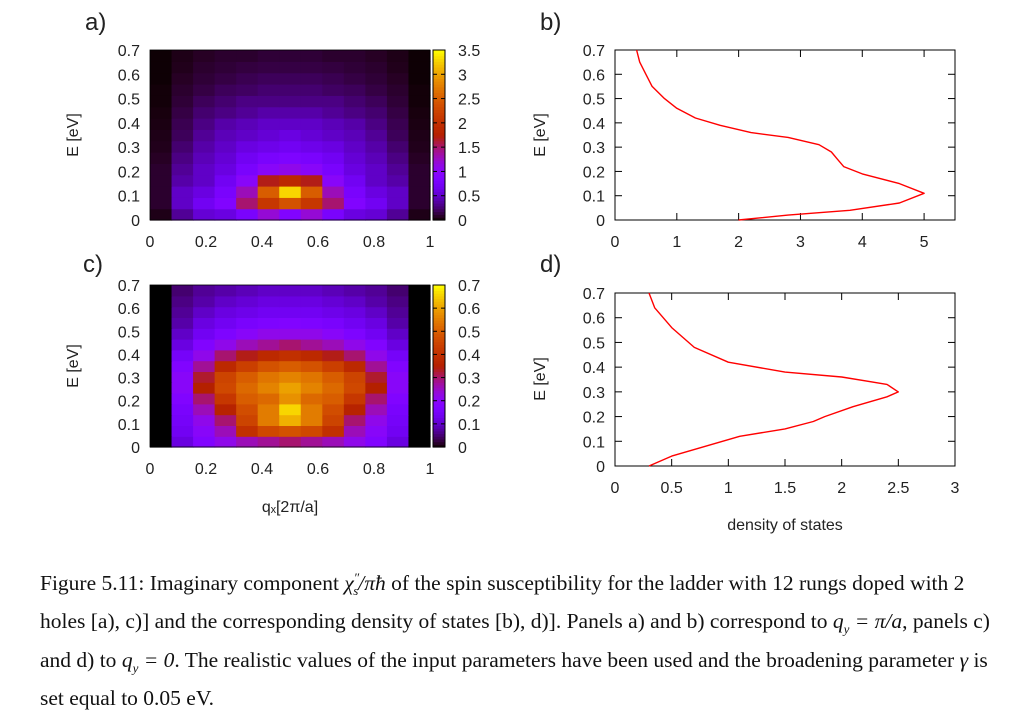 This screenshot has width=1009, height=714. Describe the element at coordinates (540, 379) in the screenshot. I see `panel-d-ylabel: E [eV]` at that location.